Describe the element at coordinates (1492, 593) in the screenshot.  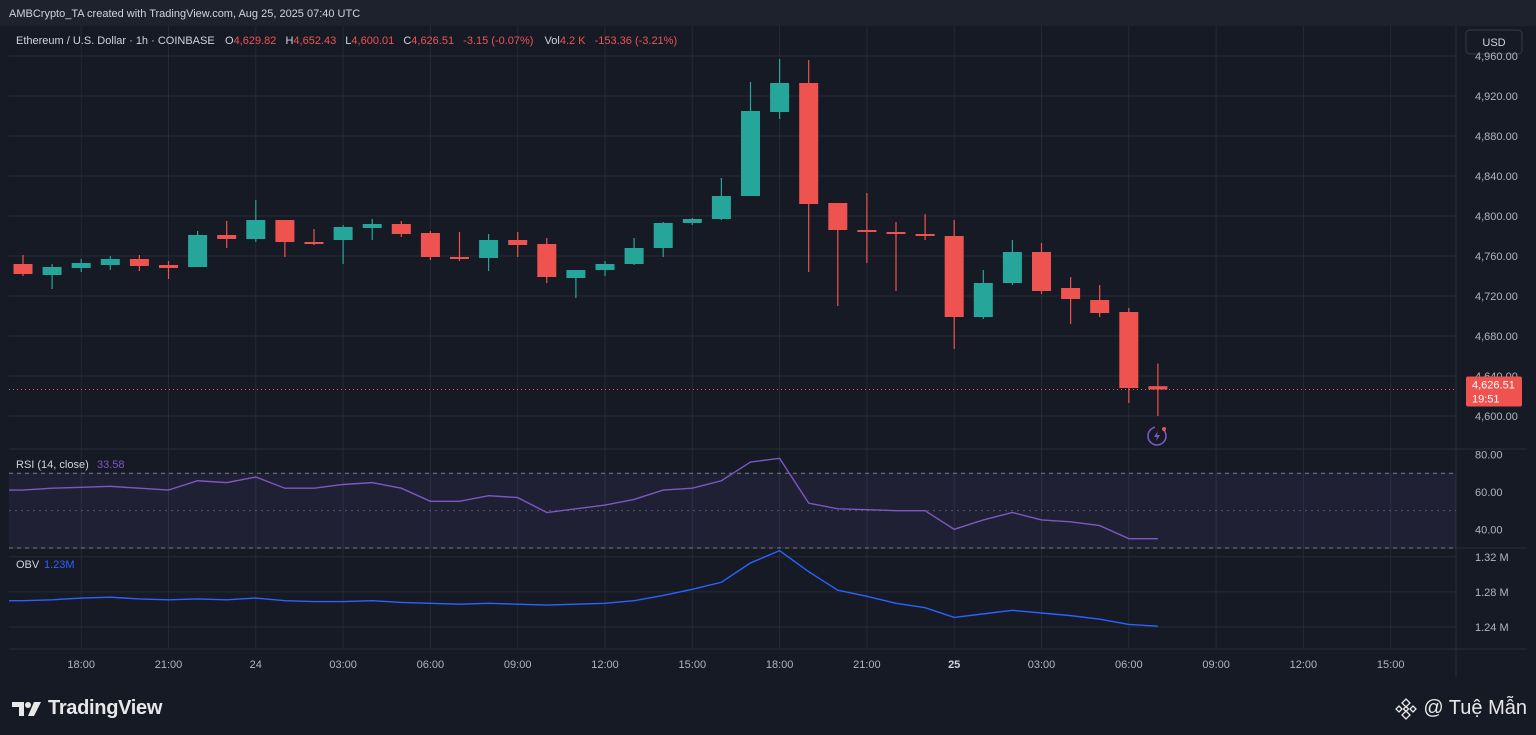
I see `obv-axis-label: 1.28 M` at that location.